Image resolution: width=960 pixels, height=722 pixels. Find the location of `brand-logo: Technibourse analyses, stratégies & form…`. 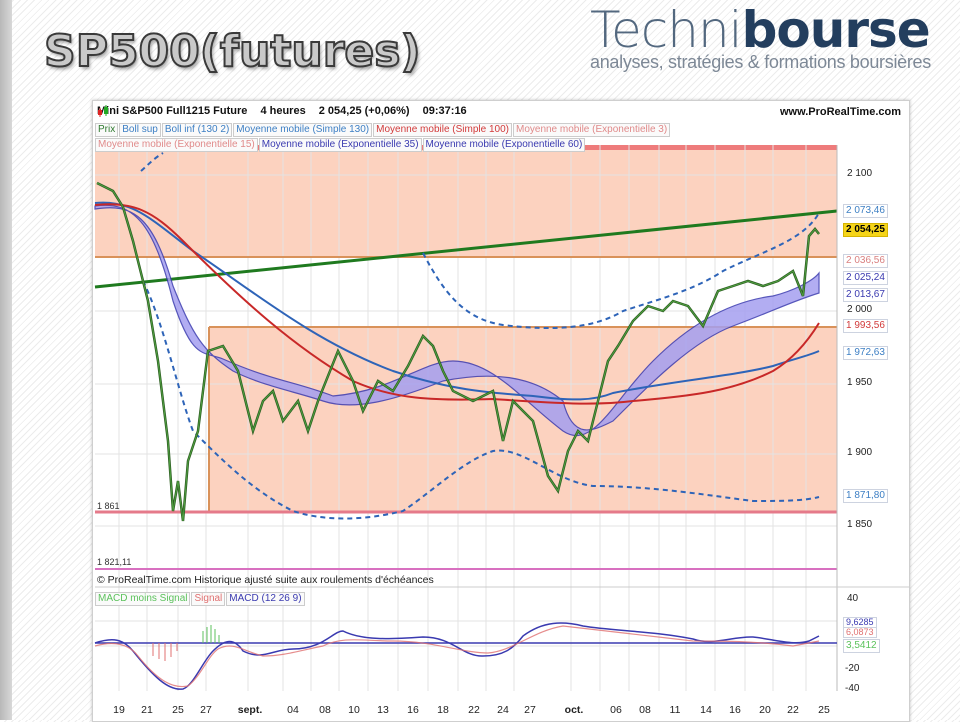

brand-logo: Technibourse analyses, stratégies & form… is located at coordinates (760, 37).